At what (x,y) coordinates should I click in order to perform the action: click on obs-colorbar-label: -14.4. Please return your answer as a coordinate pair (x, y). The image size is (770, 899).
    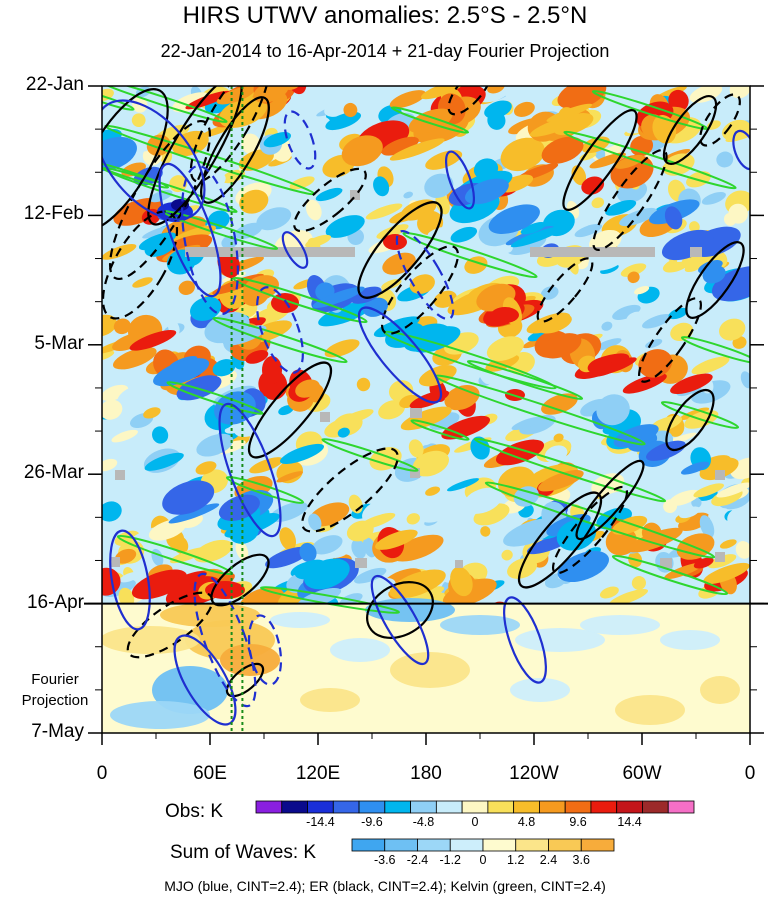
    Looking at the image, I should click on (320, 822).